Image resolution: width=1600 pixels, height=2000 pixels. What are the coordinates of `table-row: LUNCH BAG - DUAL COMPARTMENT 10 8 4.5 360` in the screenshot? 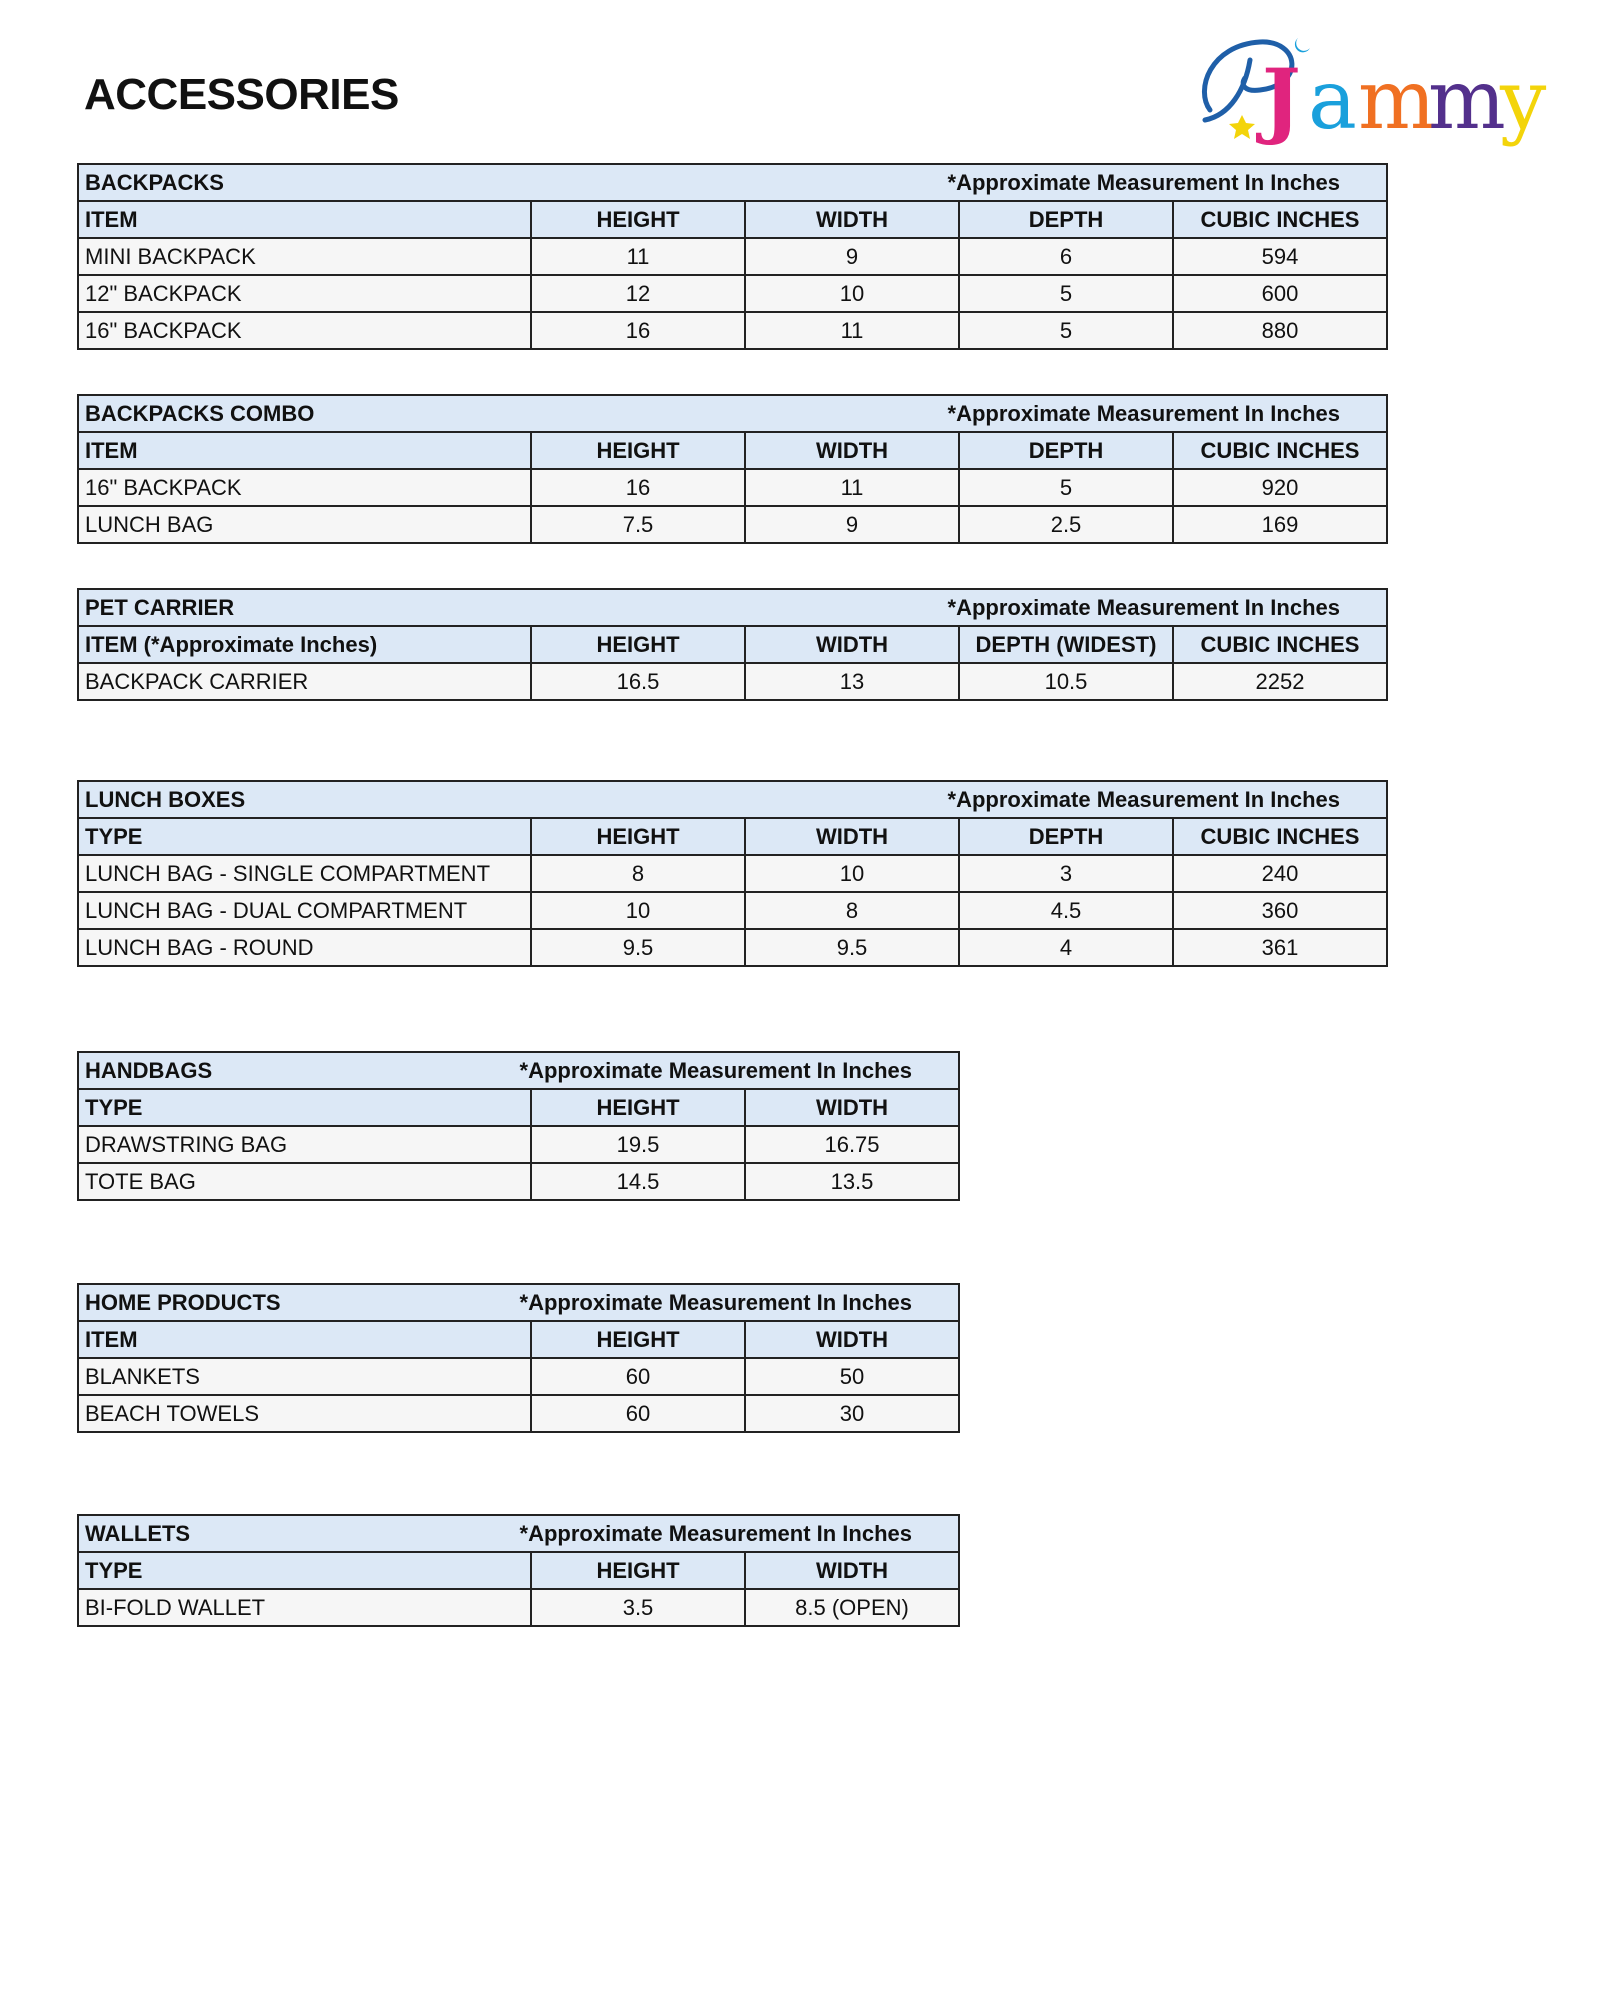 It's located at (732, 910).